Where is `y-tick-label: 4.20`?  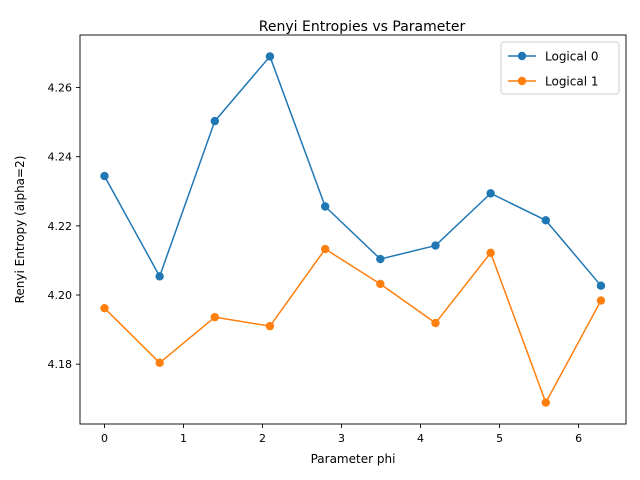 y-tick-label: 4.20 is located at coordinates (60, 295).